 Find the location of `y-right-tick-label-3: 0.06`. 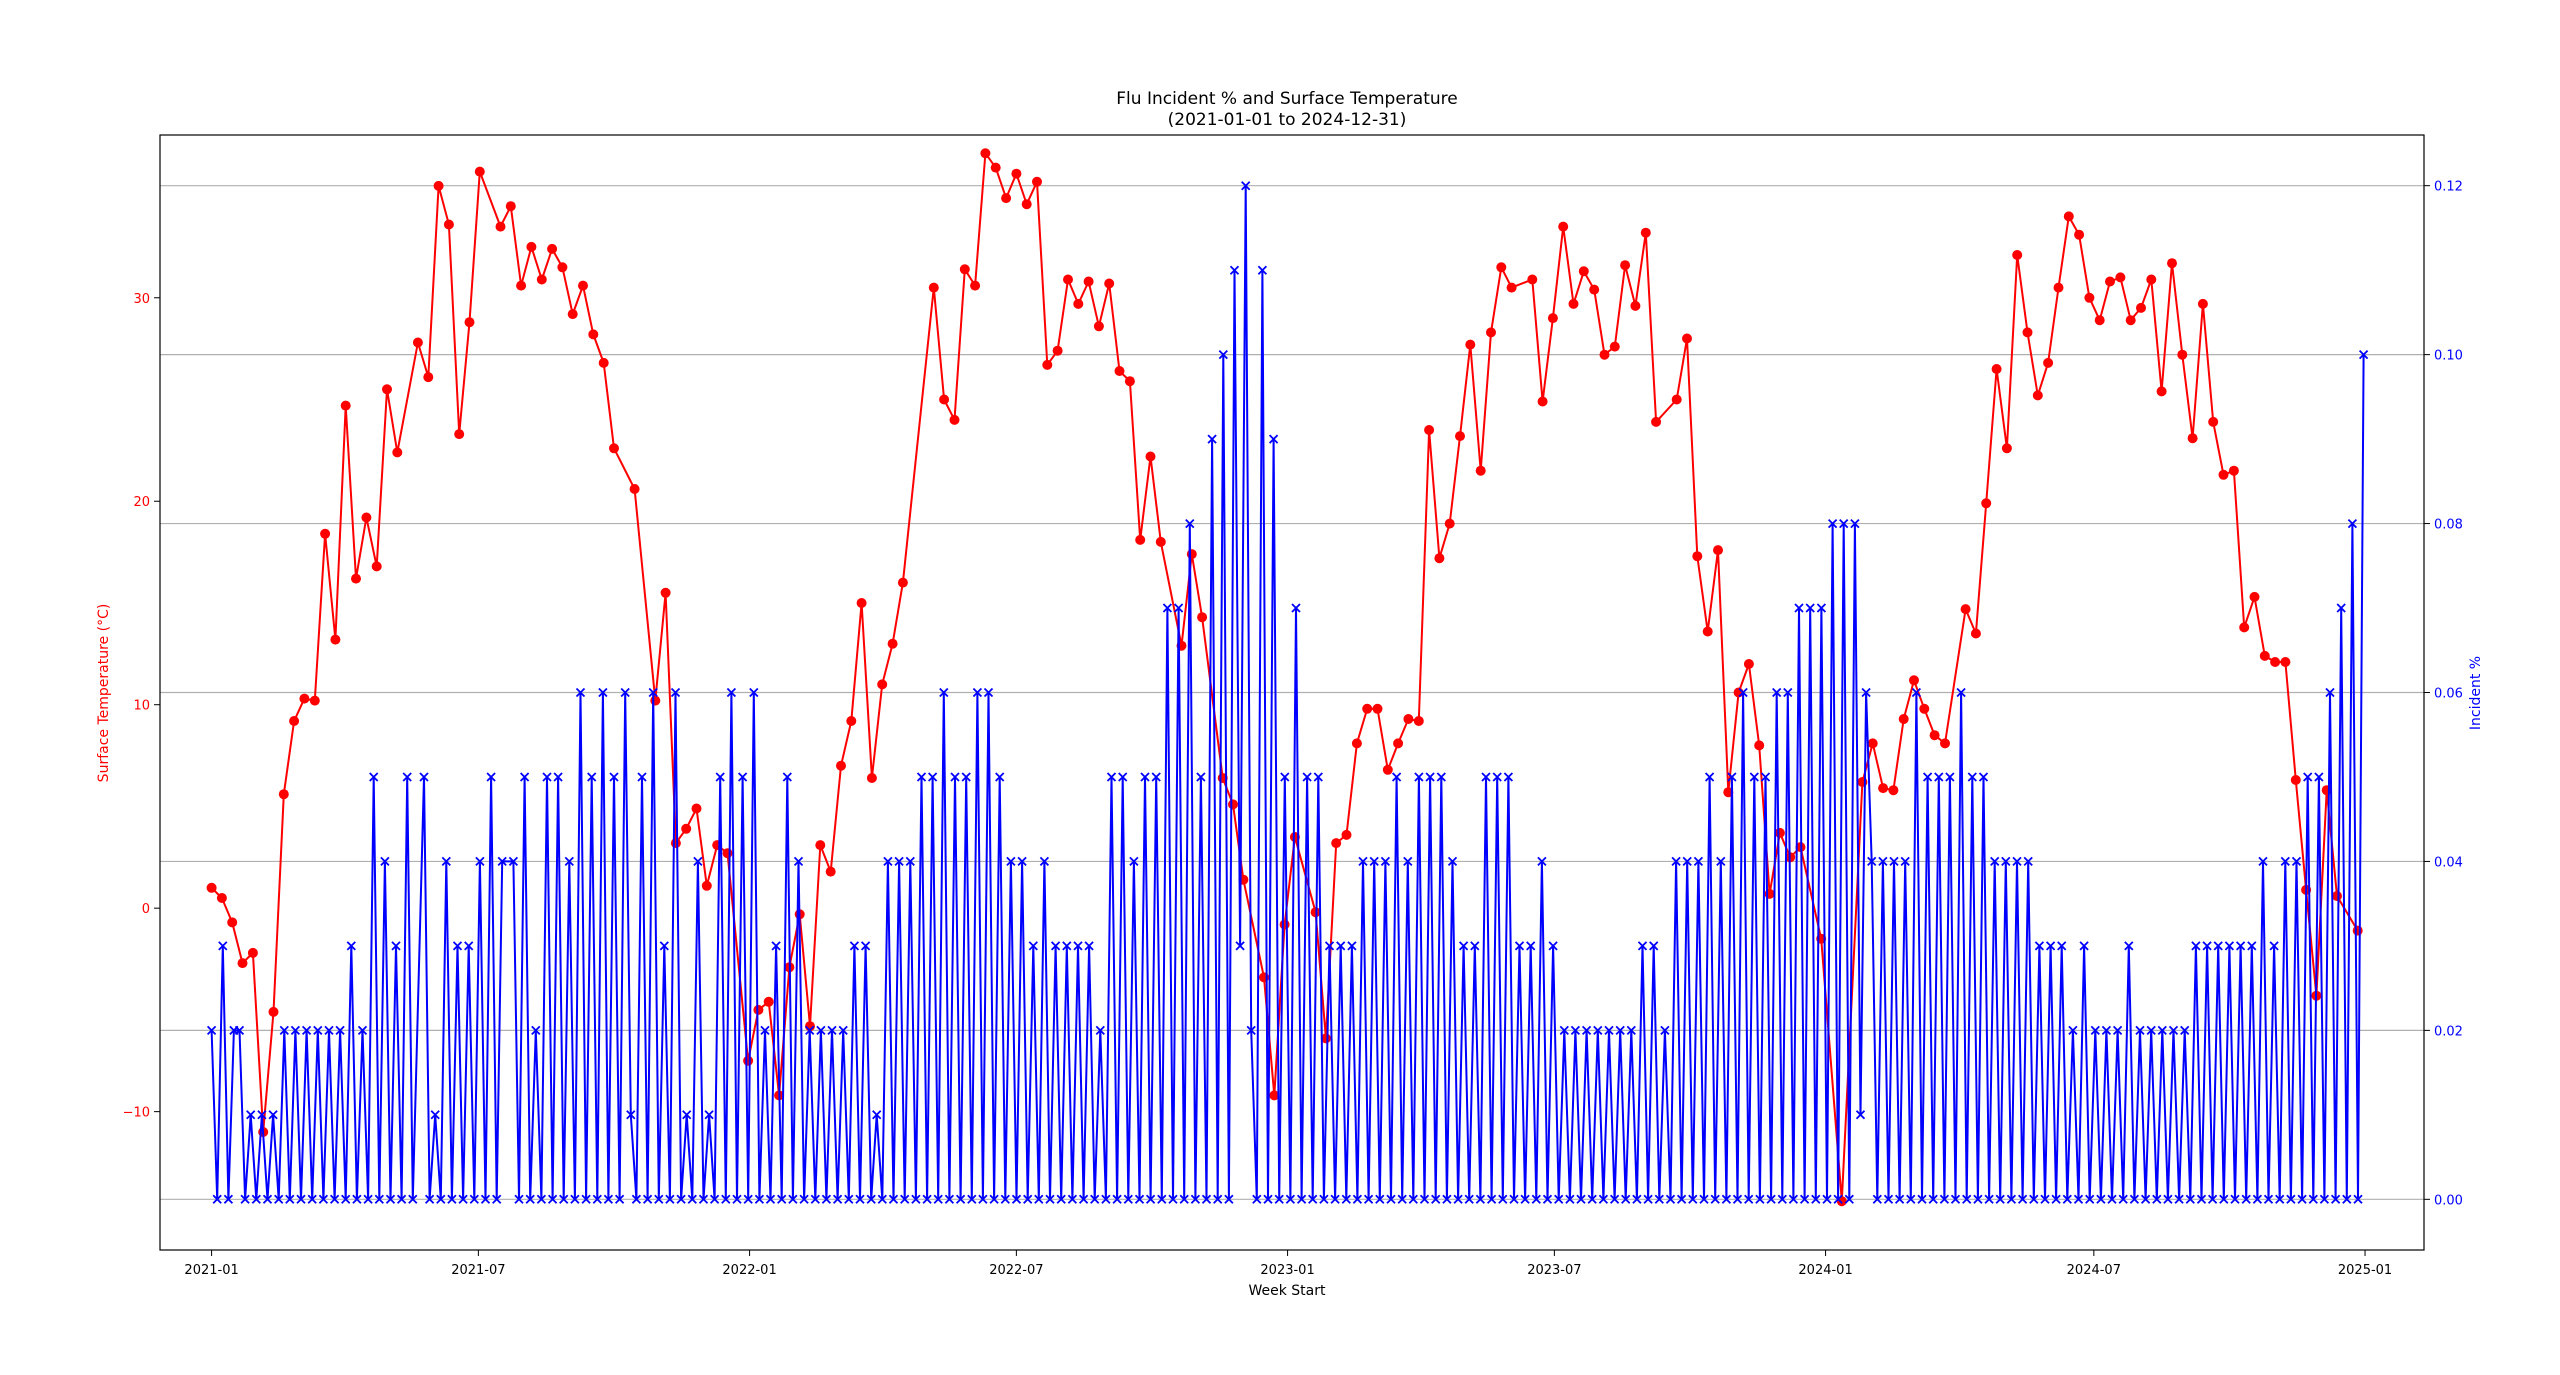

y-right-tick-label-3: 0.06 is located at coordinates (2448, 694).